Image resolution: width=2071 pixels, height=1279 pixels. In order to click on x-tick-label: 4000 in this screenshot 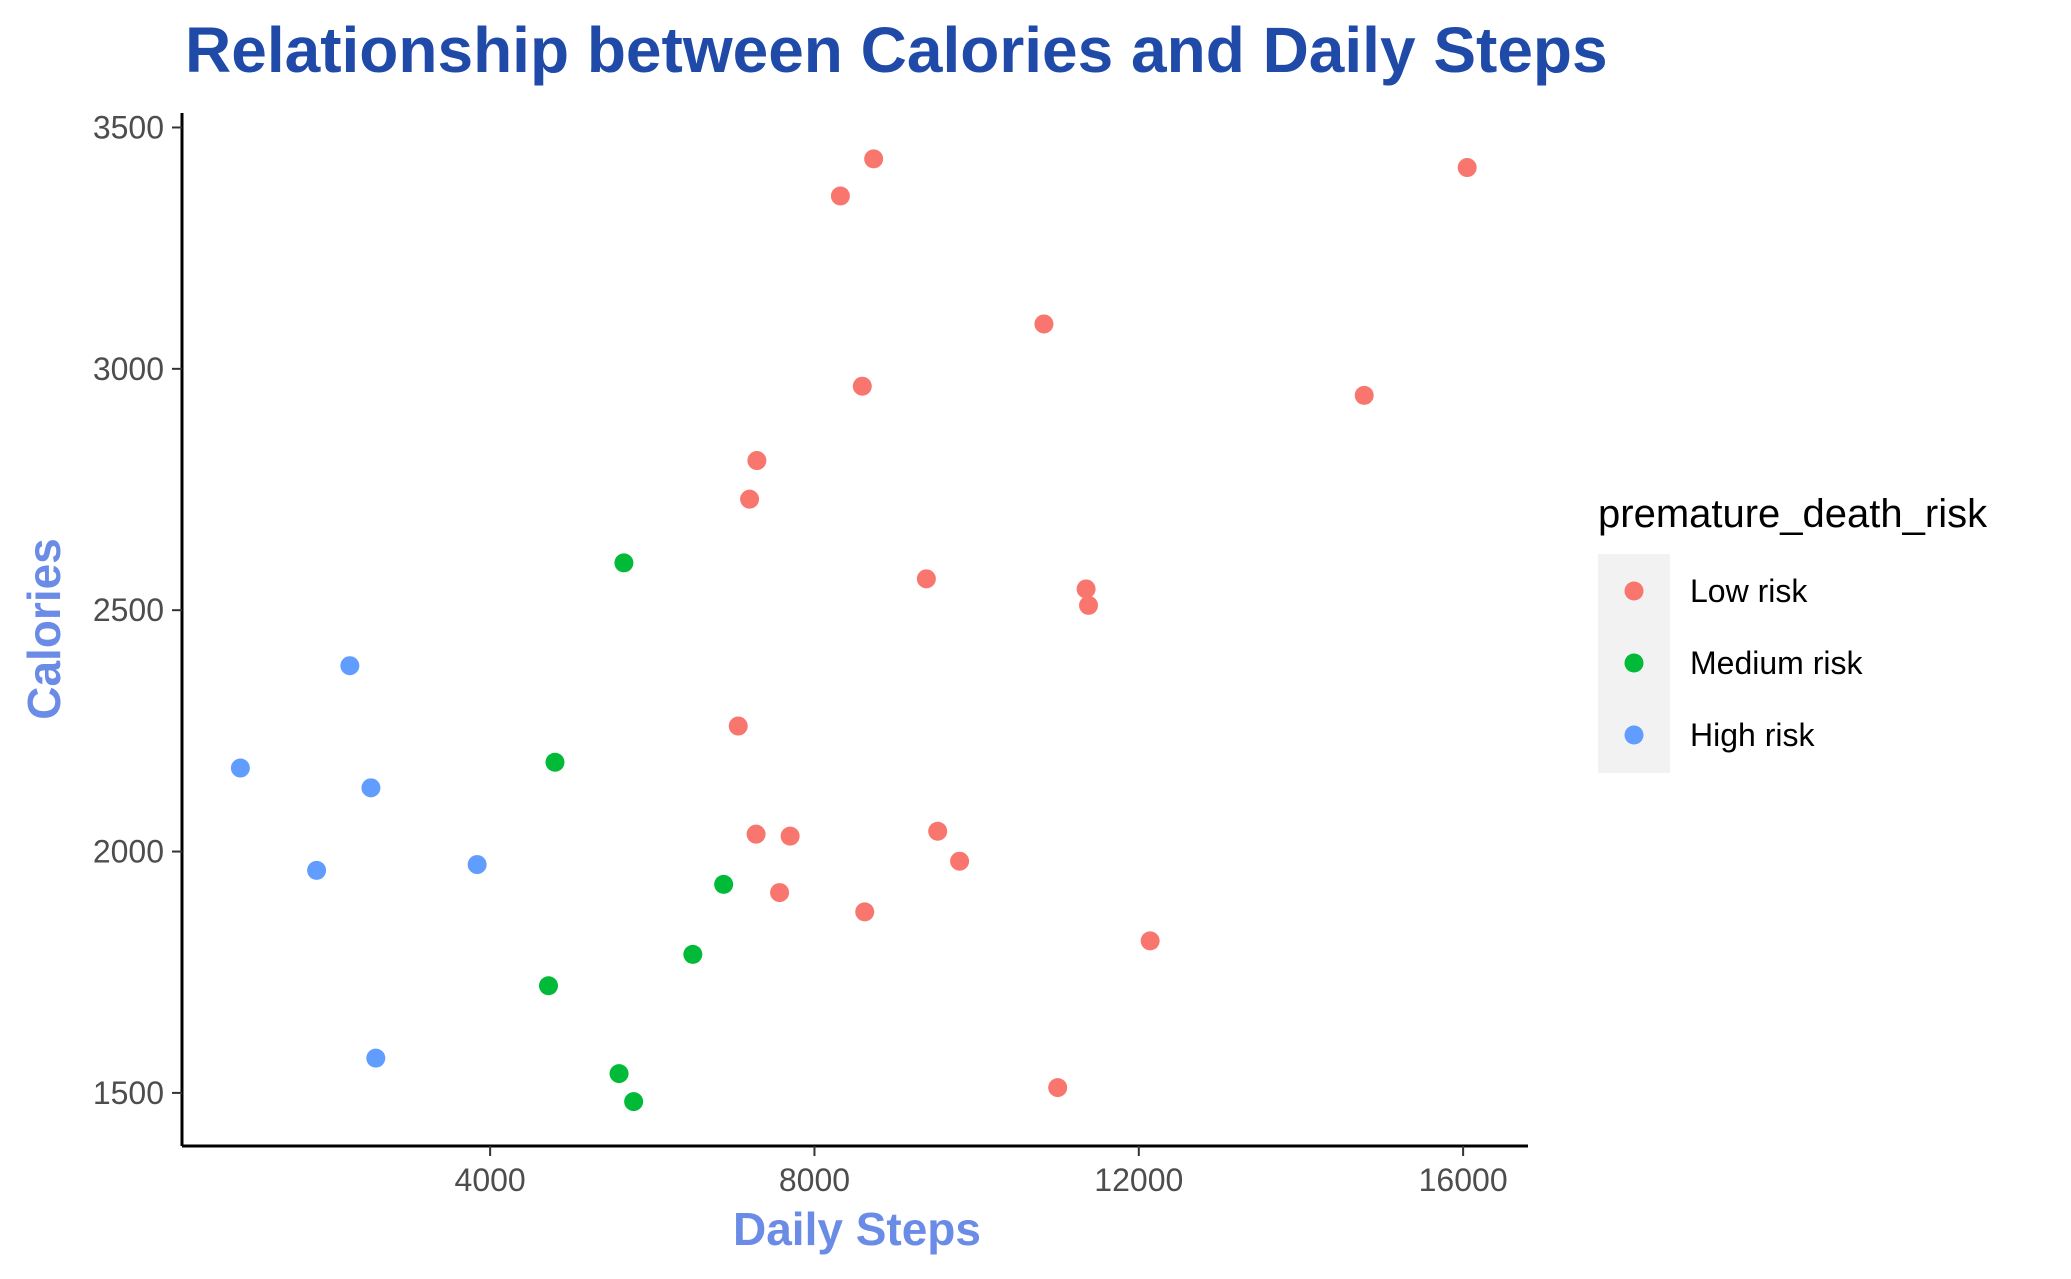, I will do `click(490, 1180)`.